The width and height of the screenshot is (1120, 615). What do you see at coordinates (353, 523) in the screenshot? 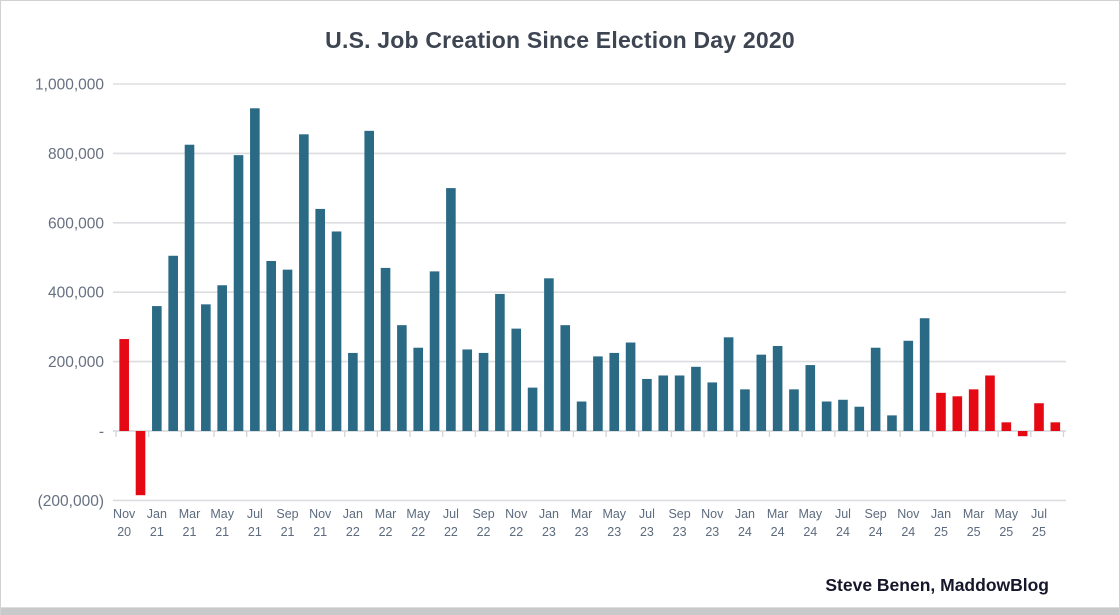
I see `x-axis-label: Jan 22` at bounding box center [353, 523].